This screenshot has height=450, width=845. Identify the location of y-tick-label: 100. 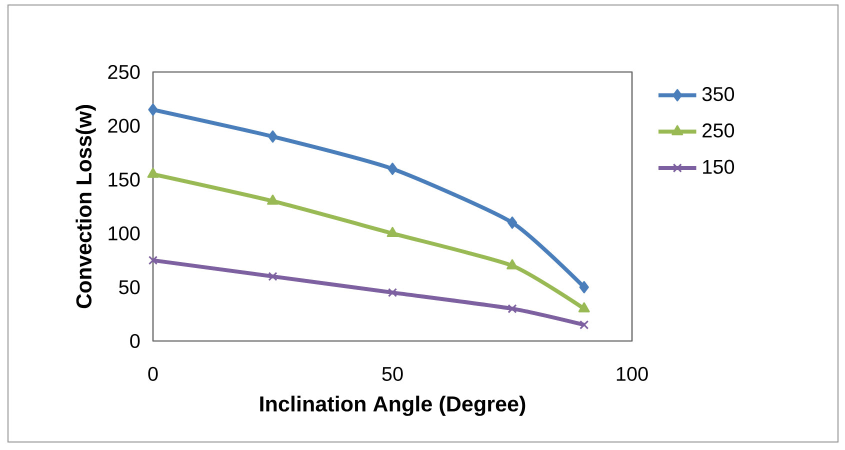
(124, 233).